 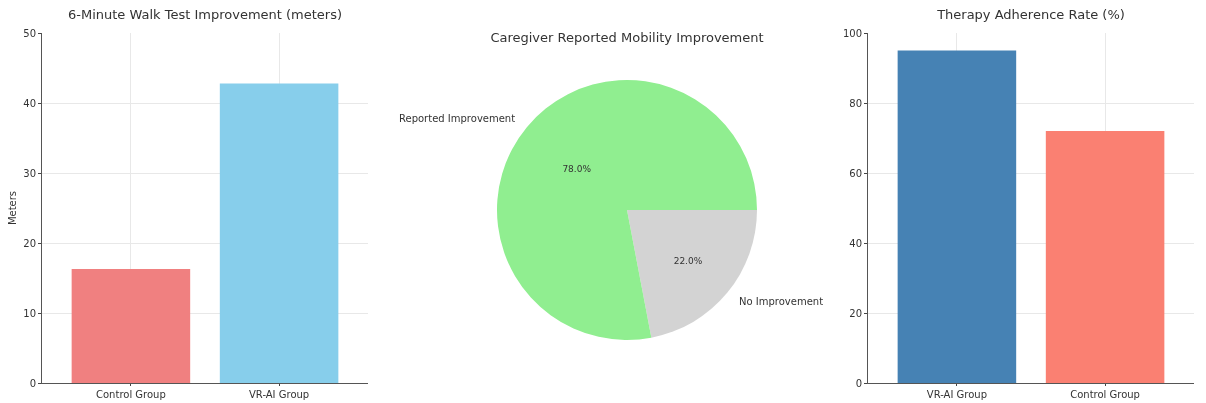 I want to click on slice-label: Reported Improvement, so click(x=457, y=118).